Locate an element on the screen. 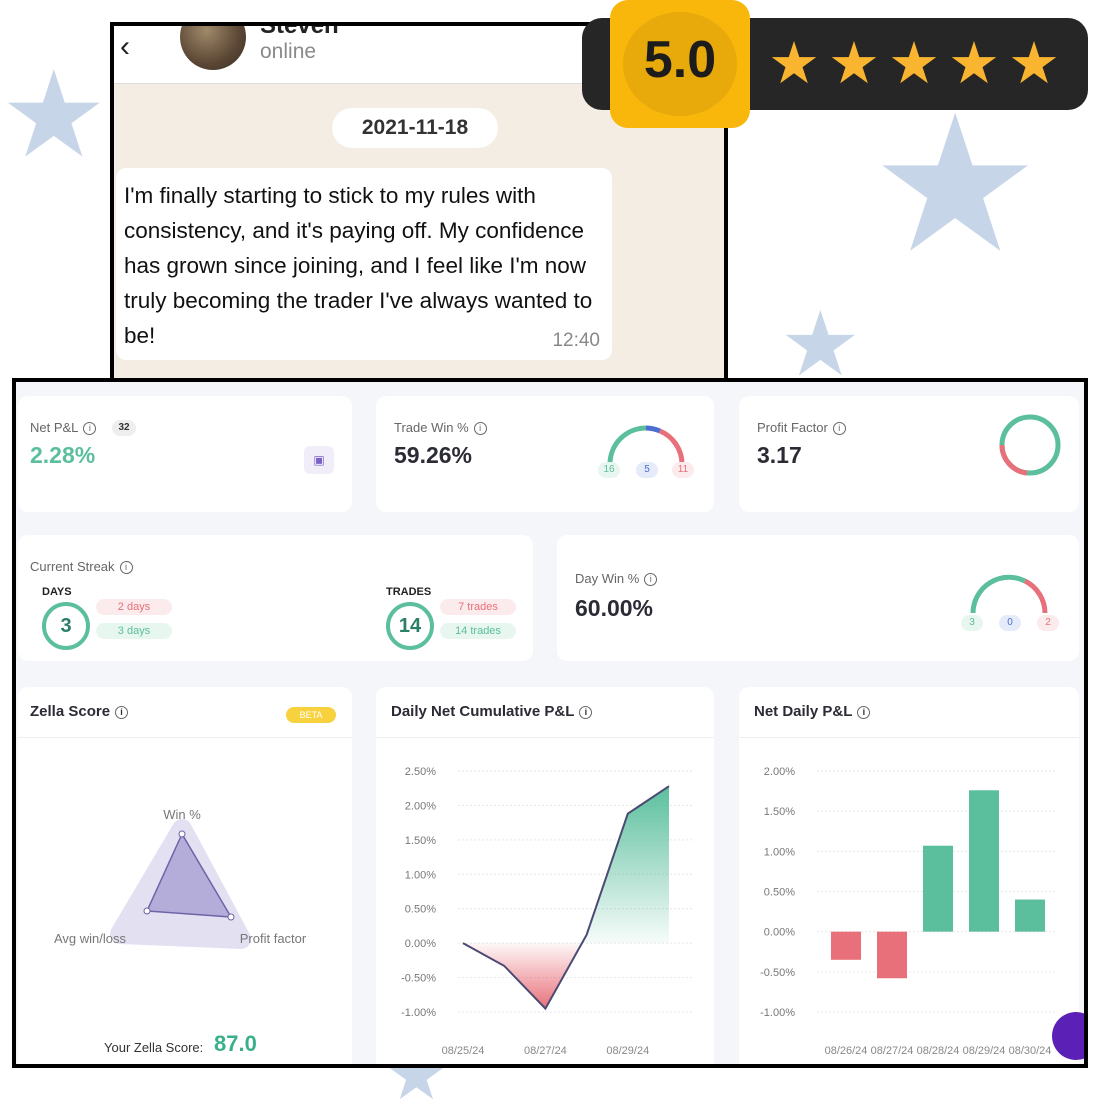  trades-loss-streak: 7 trades is located at coordinates (478, 607).